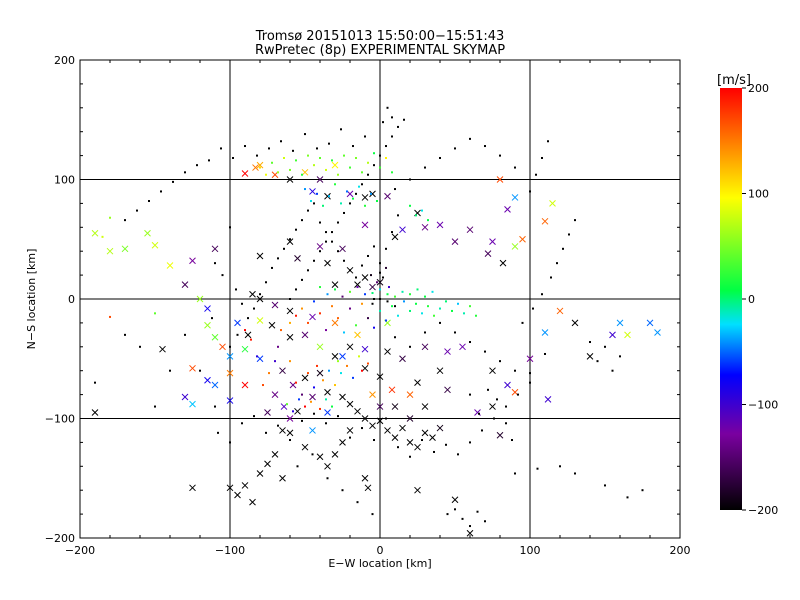 The width and height of the screenshot is (800, 600). What do you see at coordinates (31, 299) in the screenshot?
I see `y-axis-label: N−S location [km]` at bounding box center [31, 299].